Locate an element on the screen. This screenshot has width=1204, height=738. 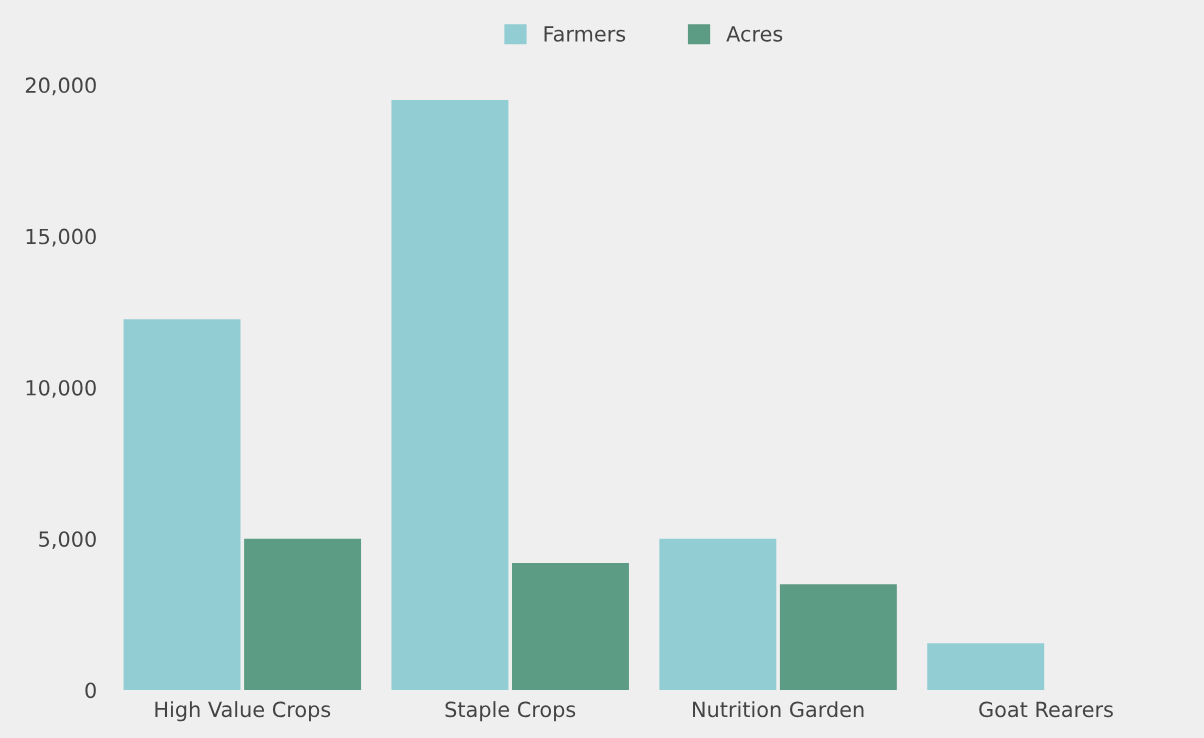
legend-label: Acres is located at coordinates (754, 34).